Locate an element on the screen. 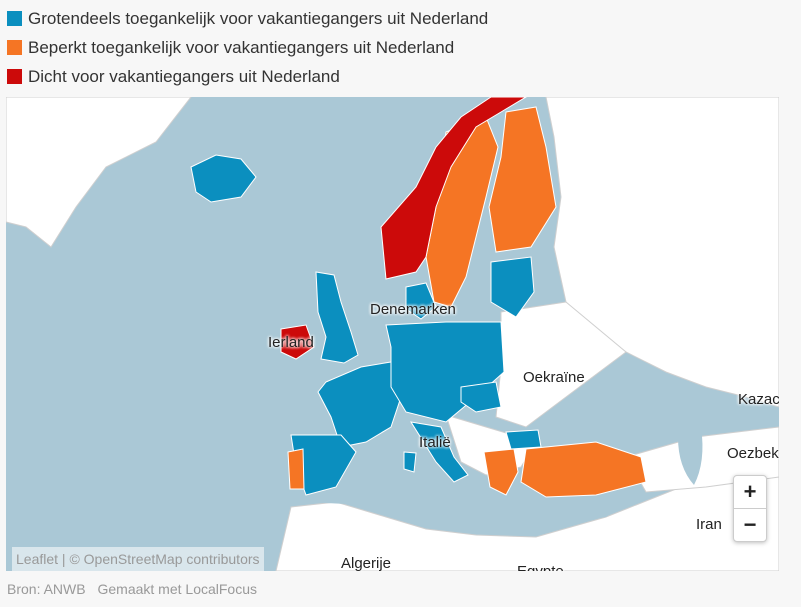 Image resolution: width=801 pixels, height=607 pixels. footer: Bron: ANWB Gemaakt met LocalFocus is located at coordinates (132, 589).